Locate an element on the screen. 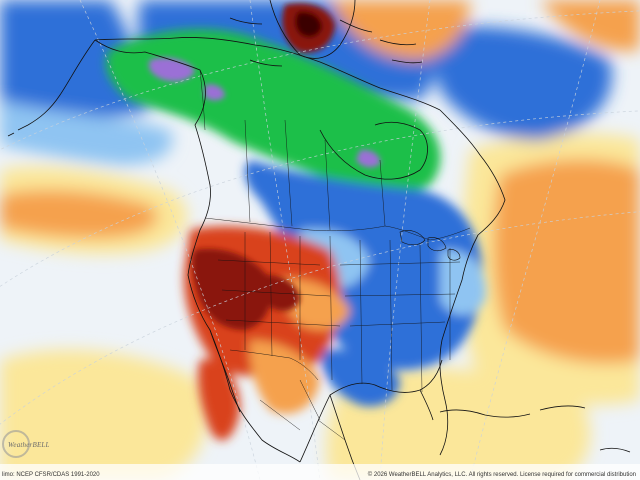 The image size is (640, 480). climatology-label: limo: NCEP CFSR/CDAS 1991-2020 is located at coordinates (51, 475).